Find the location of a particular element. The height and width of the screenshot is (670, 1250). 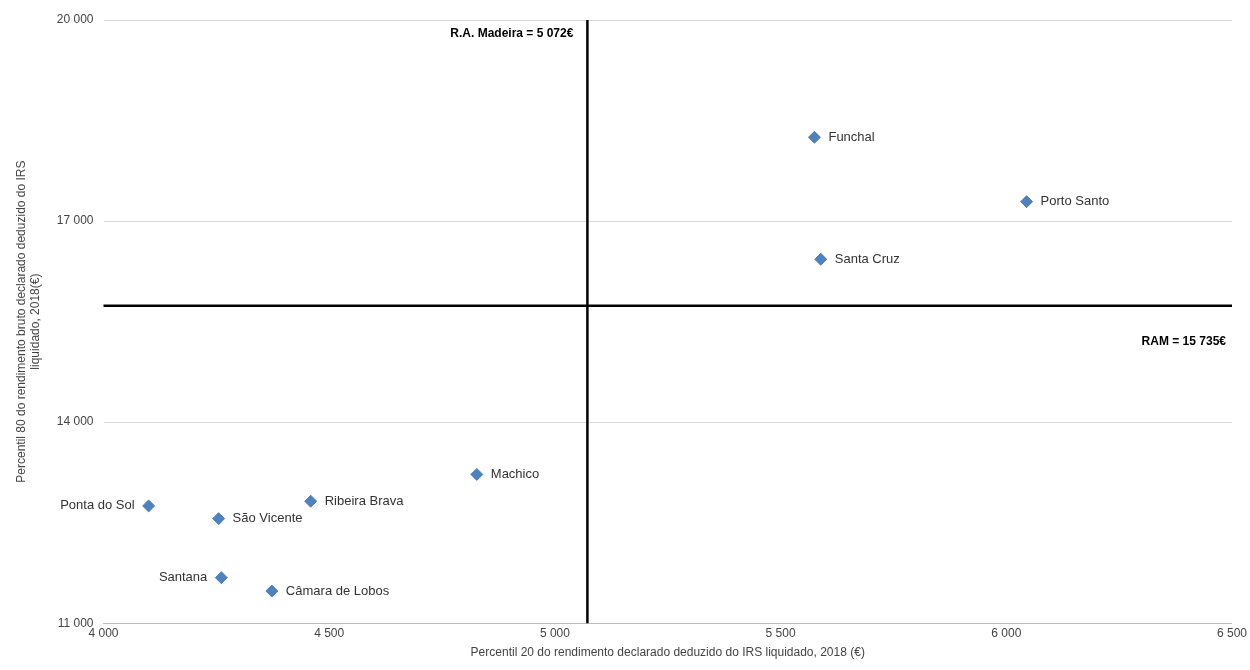

x-tick-label: 6 500 is located at coordinates (1232, 632).